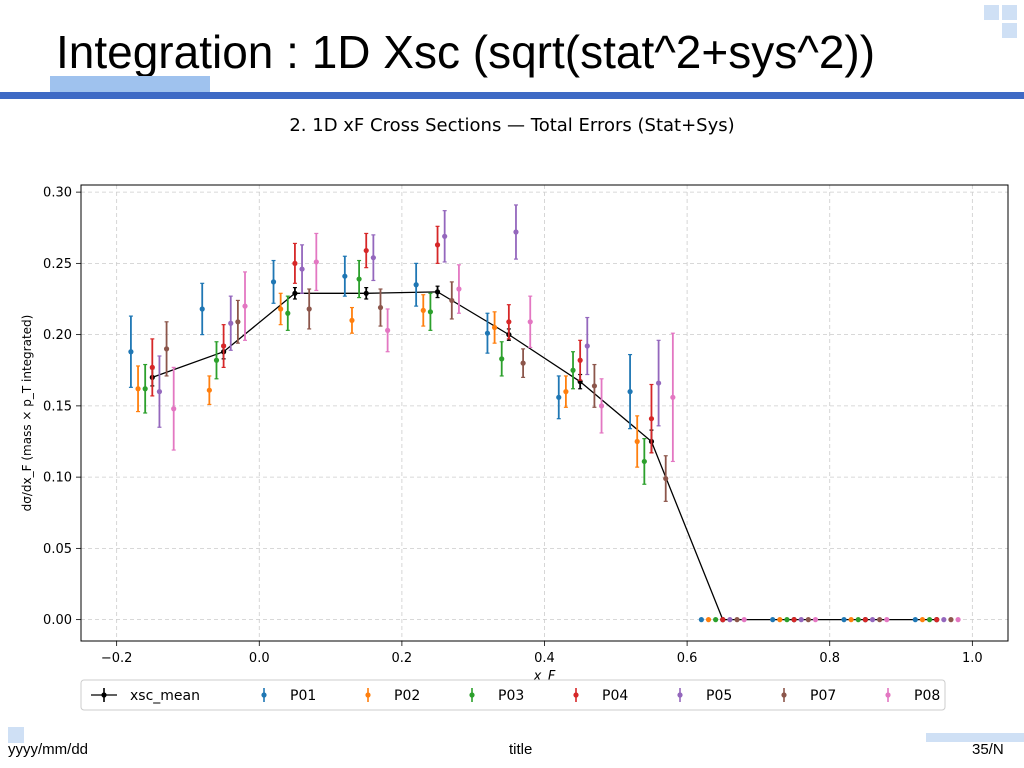  I want to click on corner-decoration, so click(1002, 23).